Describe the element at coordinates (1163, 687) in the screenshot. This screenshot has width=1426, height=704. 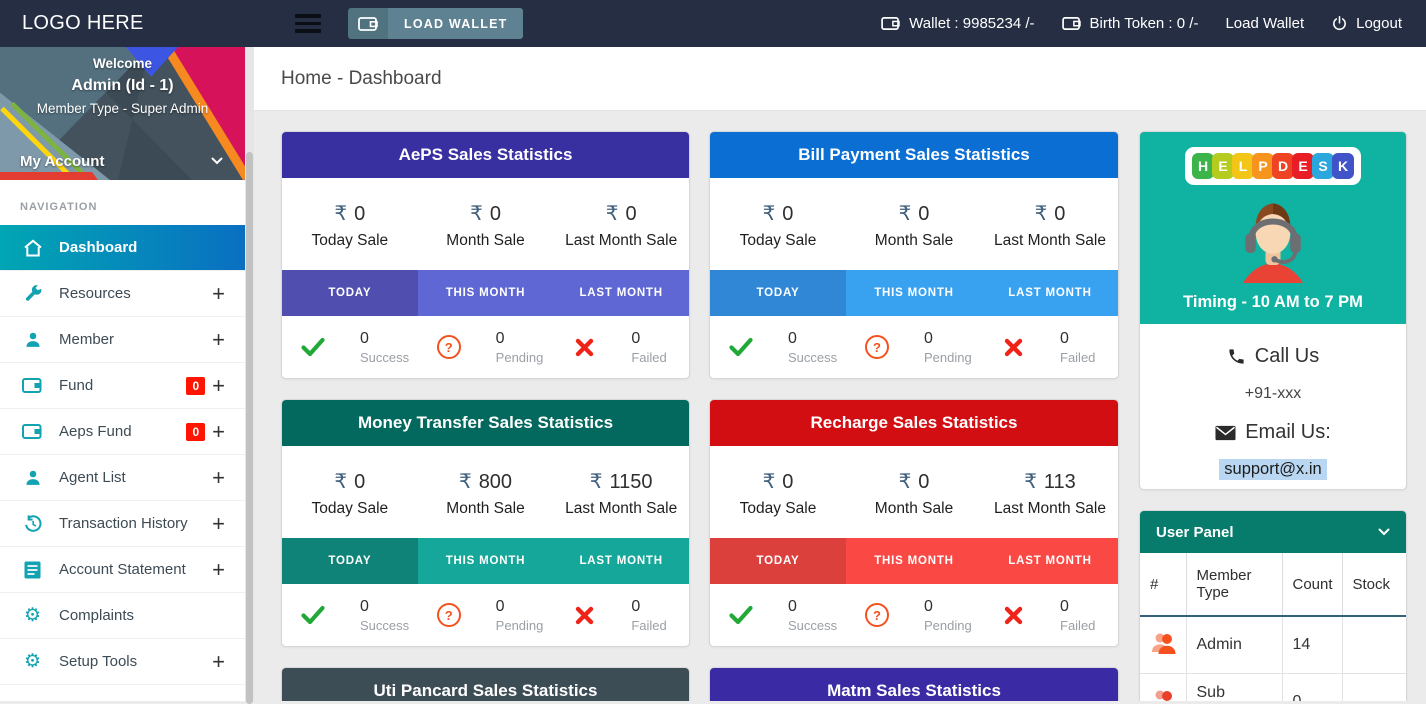
I see `member-icon-cell` at that location.